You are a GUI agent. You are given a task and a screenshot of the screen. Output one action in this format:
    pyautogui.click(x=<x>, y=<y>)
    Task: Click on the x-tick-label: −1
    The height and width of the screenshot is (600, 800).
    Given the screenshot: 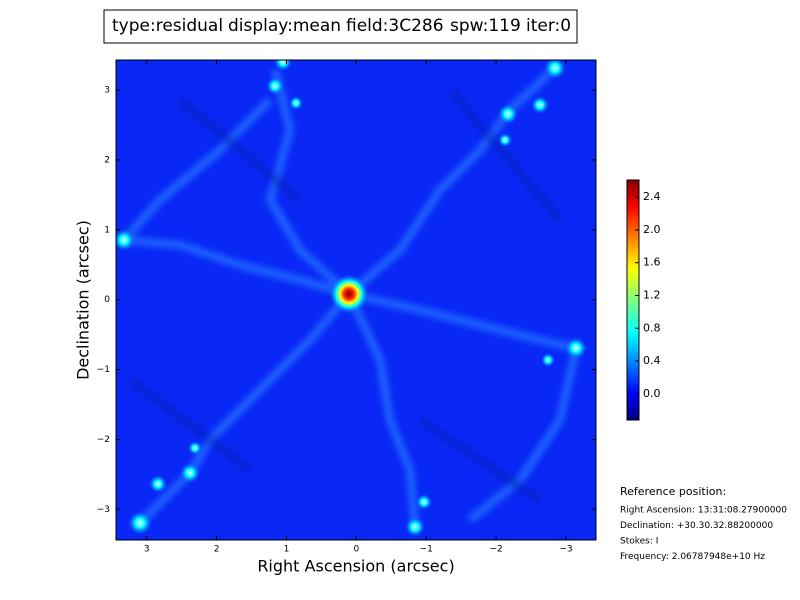 What is the action you would take?
    pyautogui.click(x=426, y=550)
    